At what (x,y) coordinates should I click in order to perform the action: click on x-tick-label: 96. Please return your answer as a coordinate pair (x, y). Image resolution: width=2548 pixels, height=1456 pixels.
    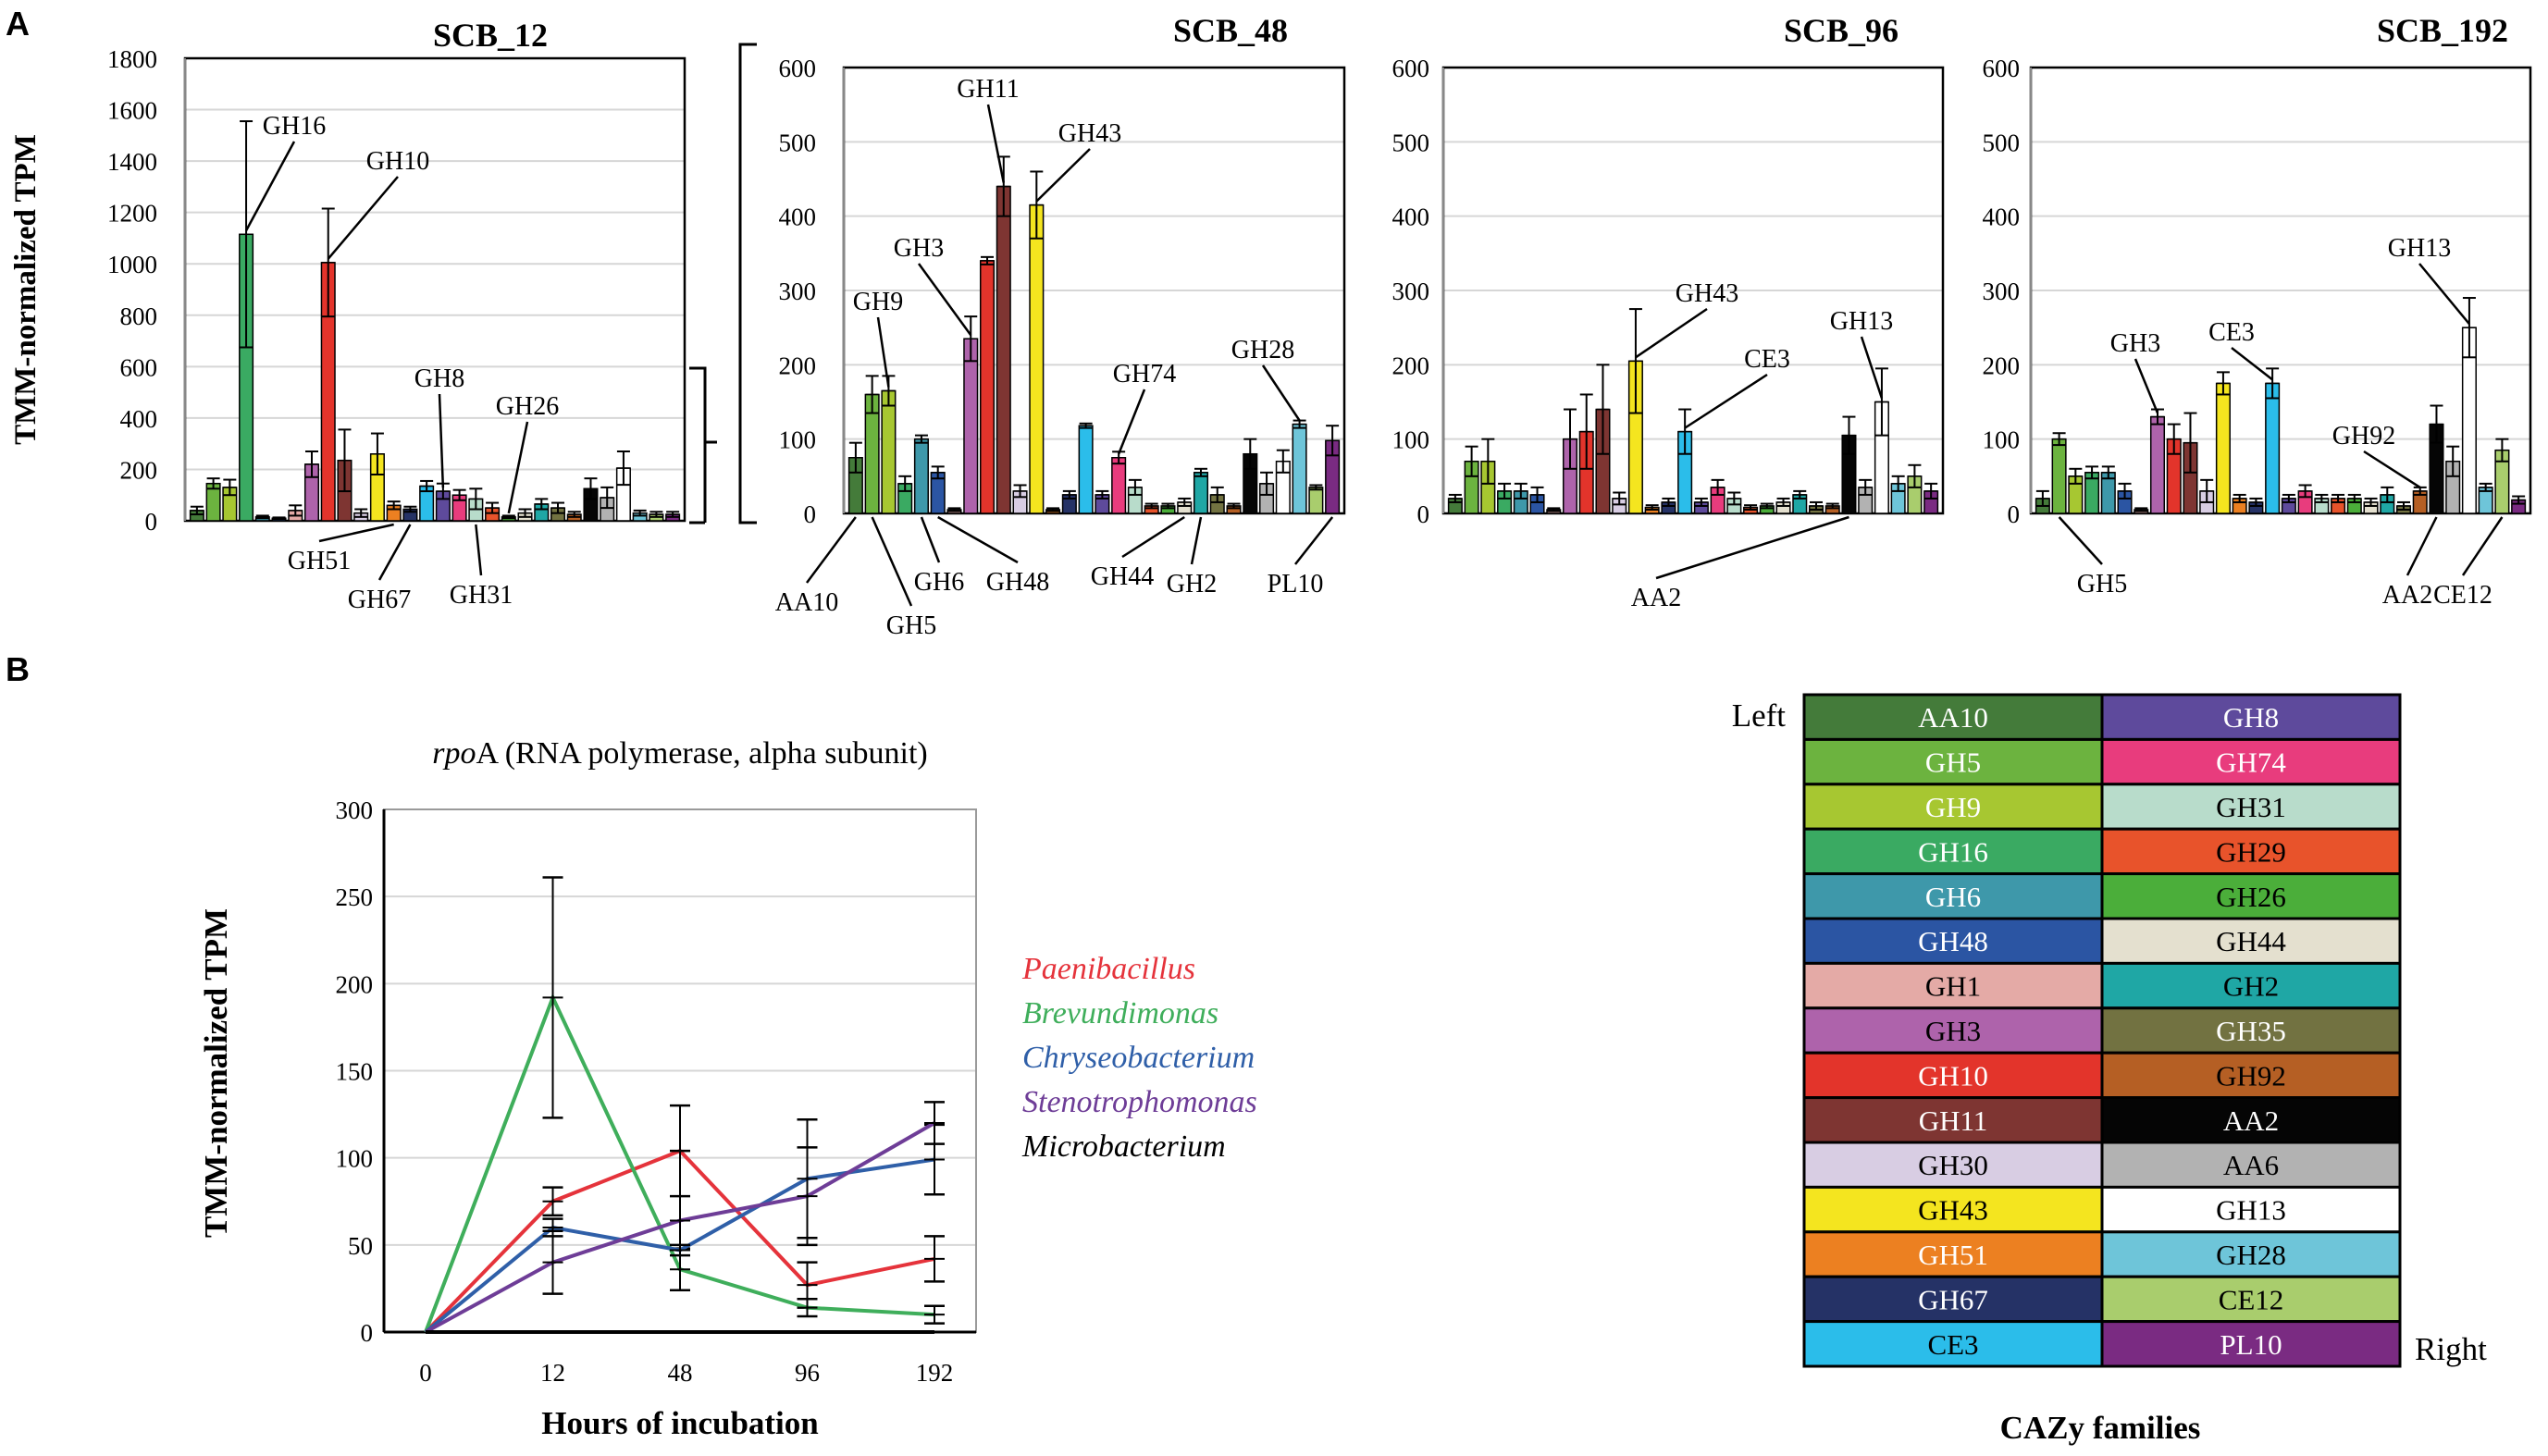
    Looking at the image, I should click on (807, 1373).